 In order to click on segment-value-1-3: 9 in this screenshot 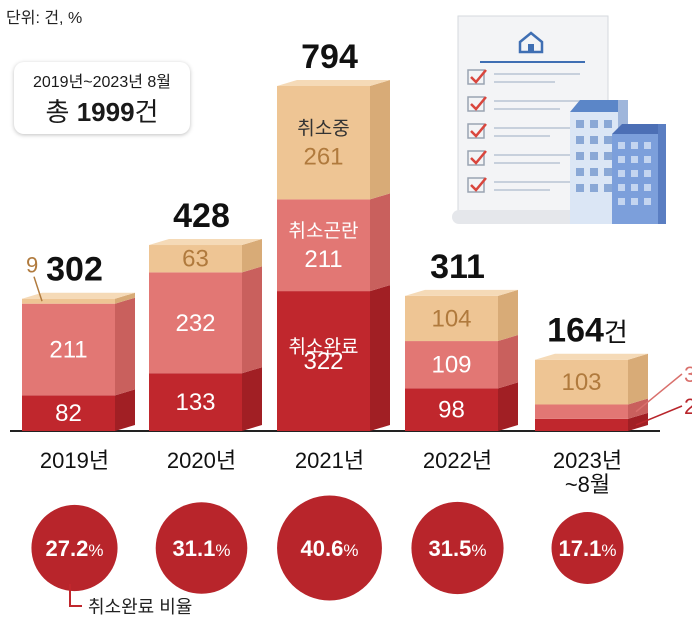, I will do `click(32, 265)`.